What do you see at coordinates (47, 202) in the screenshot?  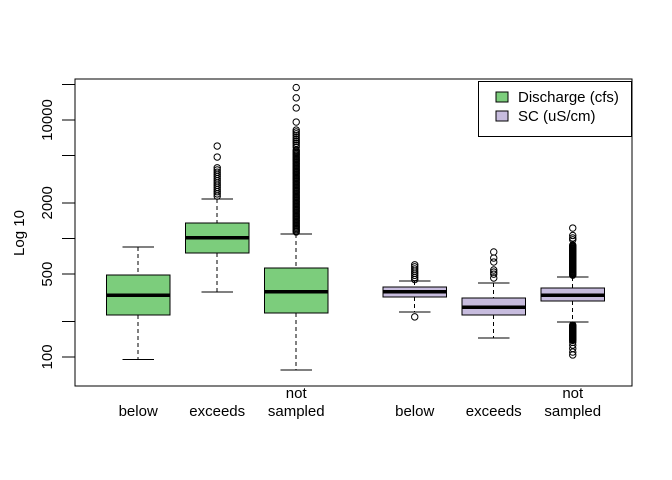 I see `y-tick-label: 2000` at bounding box center [47, 202].